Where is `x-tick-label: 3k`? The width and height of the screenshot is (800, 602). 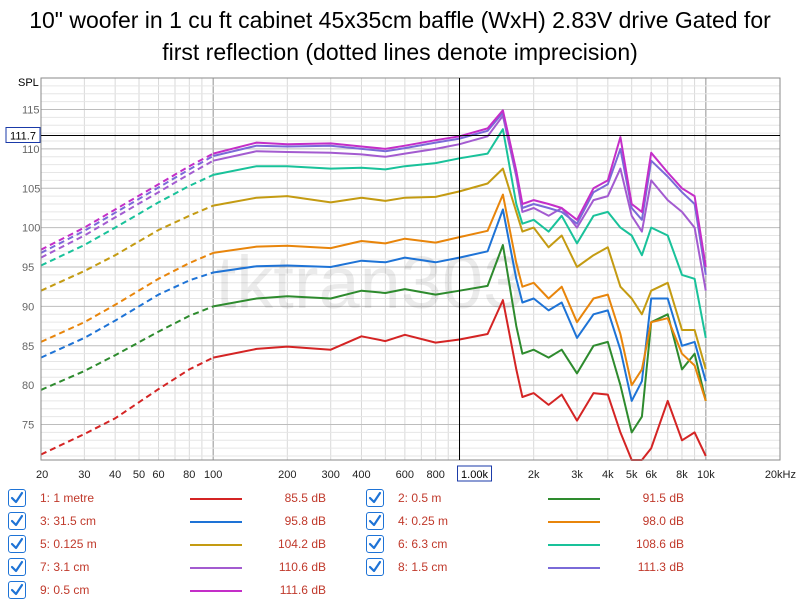
x-tick-label: 3k is located at coordinates (577, 475).